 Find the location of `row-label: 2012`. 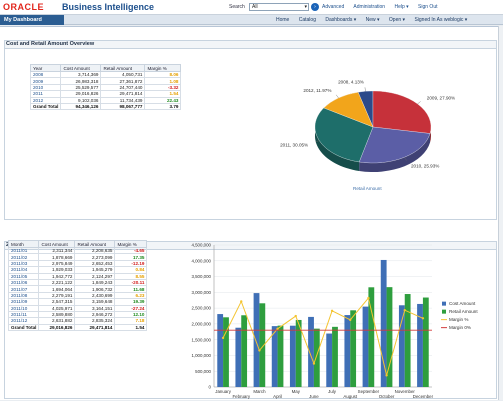

row-label: 2012 is located at coordinates (45, 100).